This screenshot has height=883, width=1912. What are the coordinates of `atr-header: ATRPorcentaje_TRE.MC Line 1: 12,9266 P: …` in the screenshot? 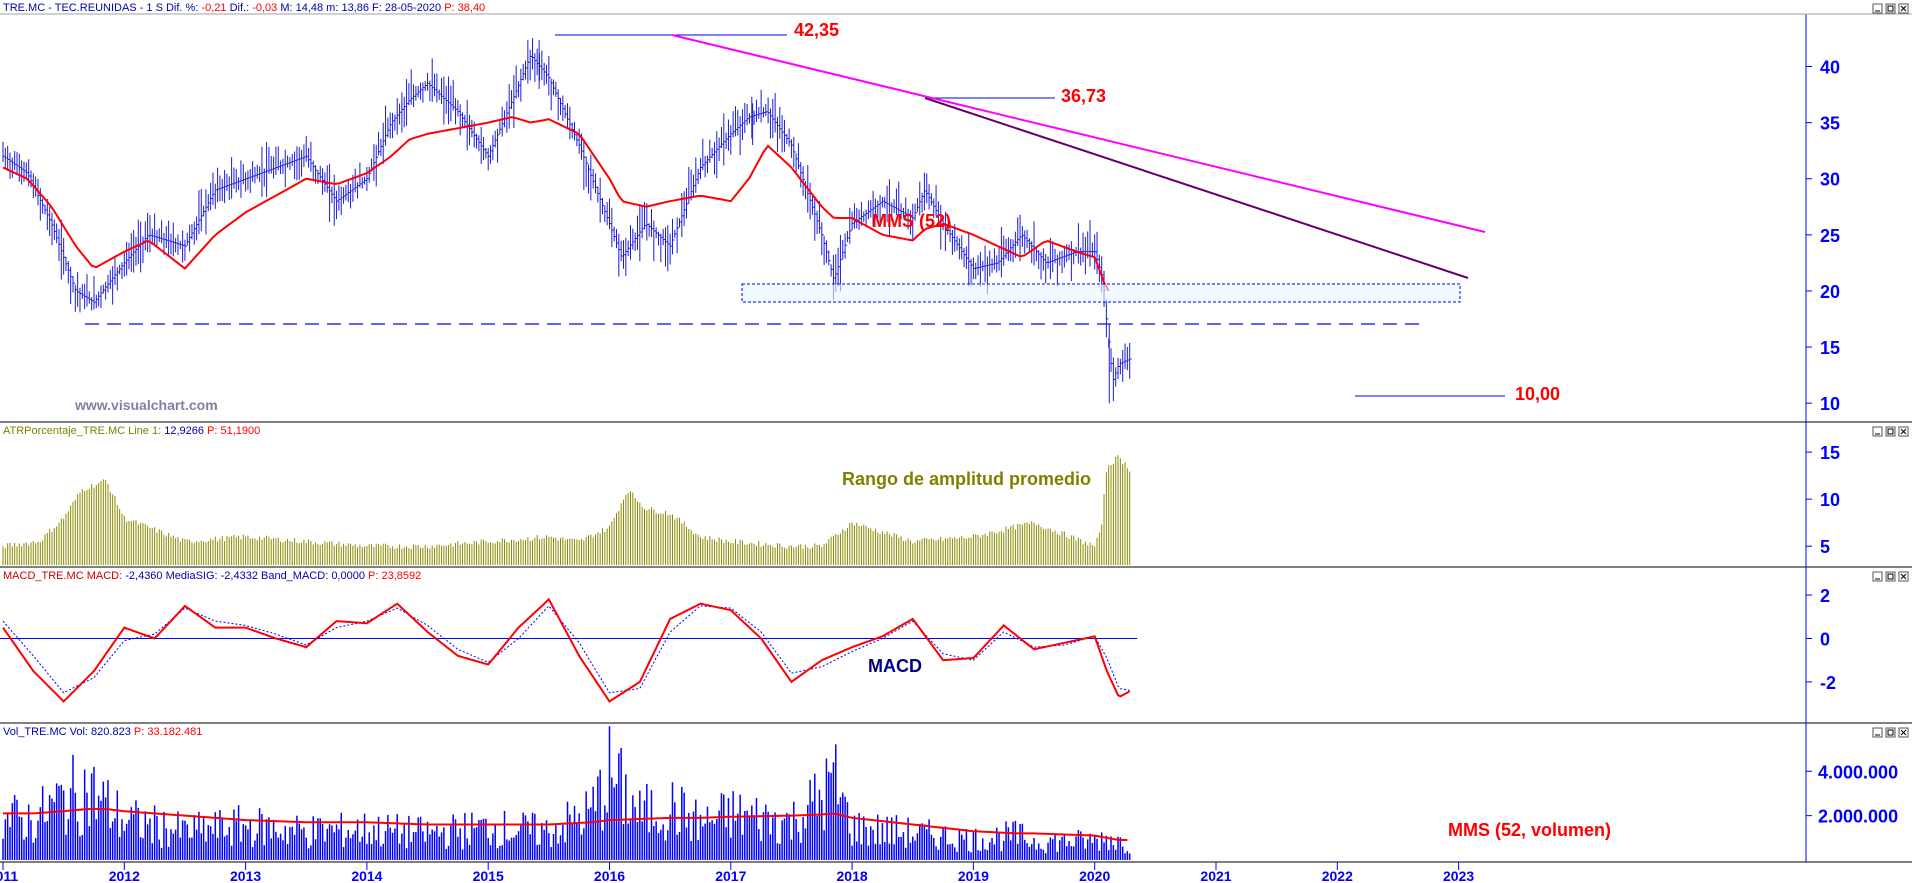 It's located at (131, 431).